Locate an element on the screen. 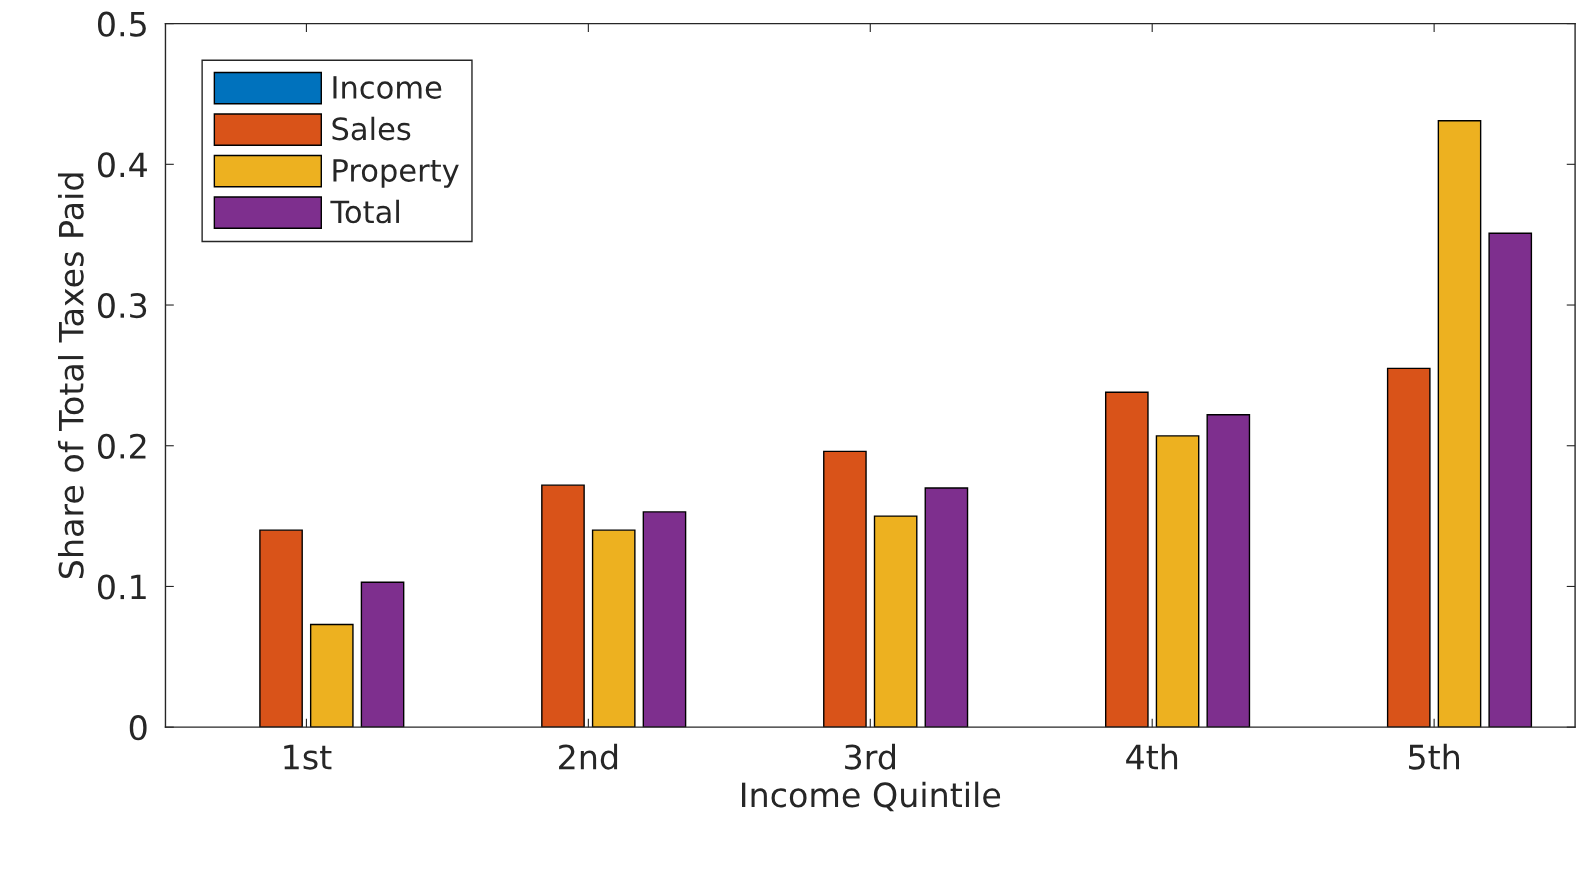 The height and width of the screenshot is (874, 1591). x-tick-label: 5th is located at coordinates (1434, 756).